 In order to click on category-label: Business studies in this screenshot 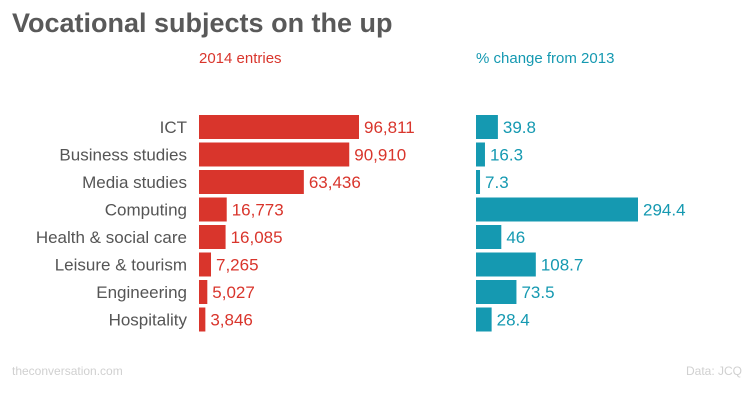, I will do `click(123, 155)`.